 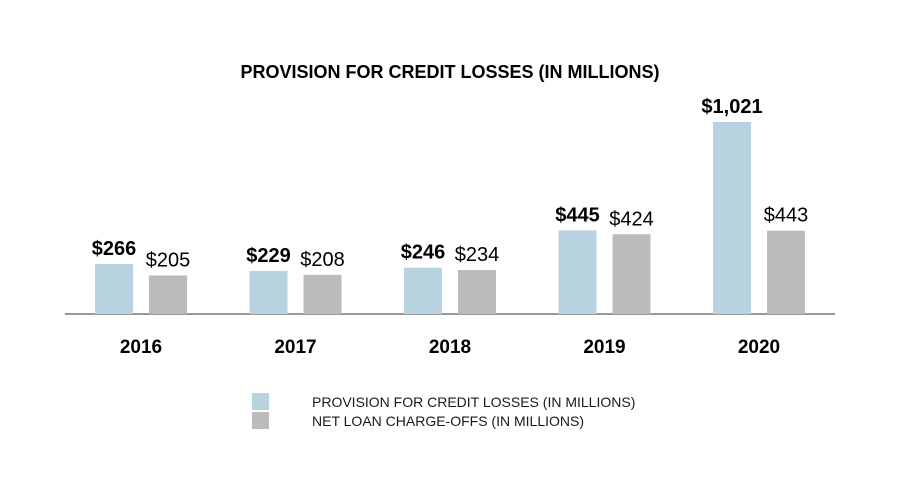 I want to click on bar-provision-2016, so click(x=114, y=288).